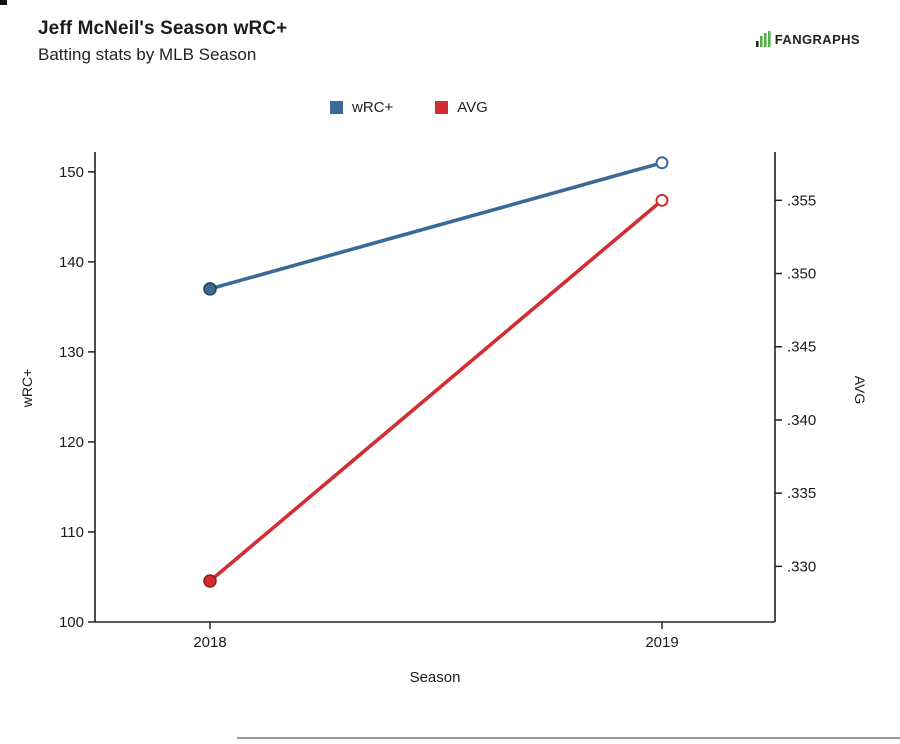  What do you see at coordinates (662, 200) in the screenshot?
I see `data-point-avg-2019` at bounding box center [662, 200].